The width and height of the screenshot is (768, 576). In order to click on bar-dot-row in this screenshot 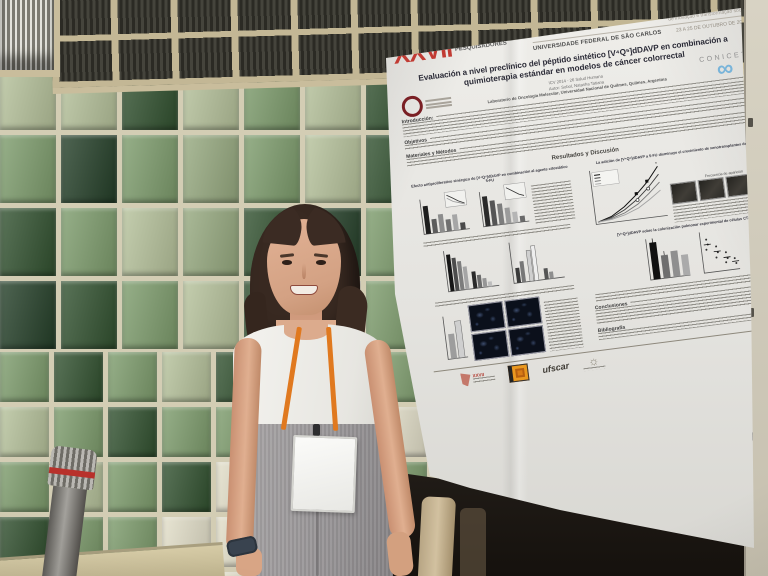, I will do `click(670, 254)`.